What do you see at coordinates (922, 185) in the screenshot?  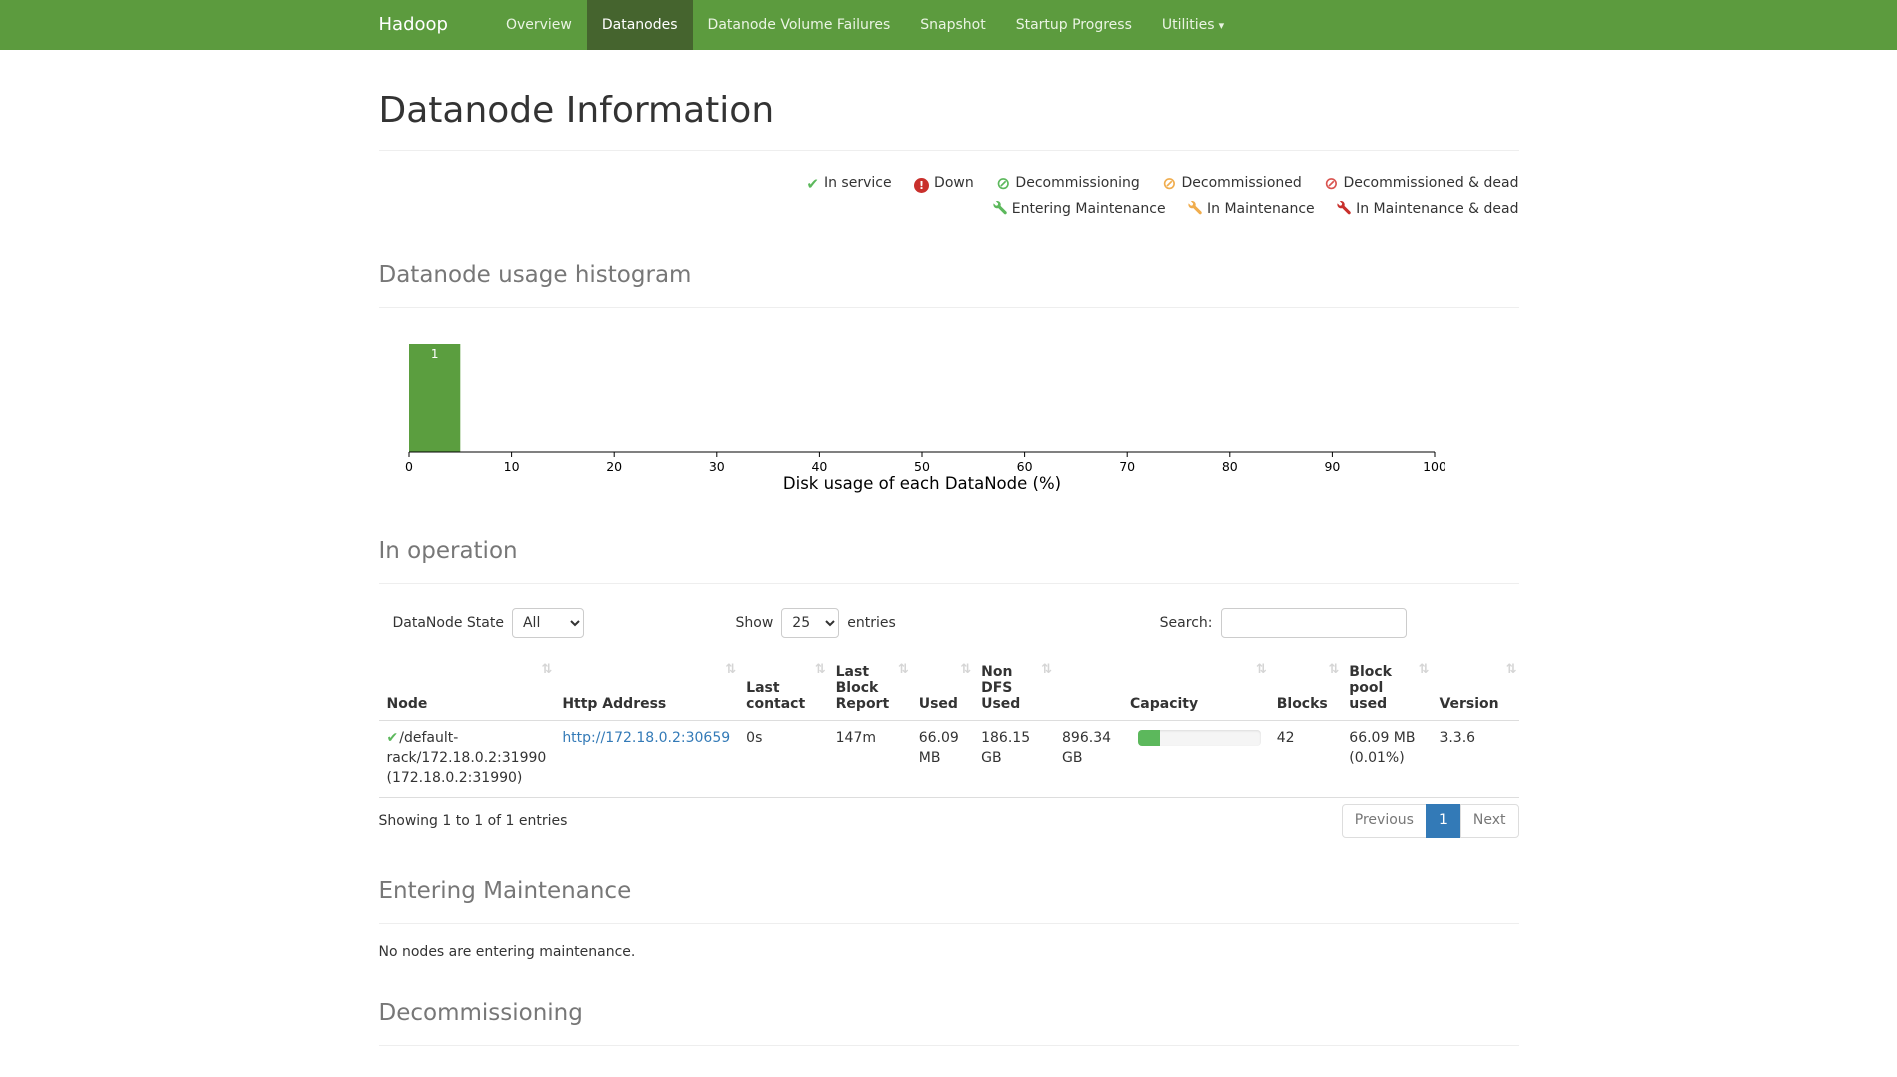 I see `exclamation-circle-icon: !` at bounding box center [922, 185].